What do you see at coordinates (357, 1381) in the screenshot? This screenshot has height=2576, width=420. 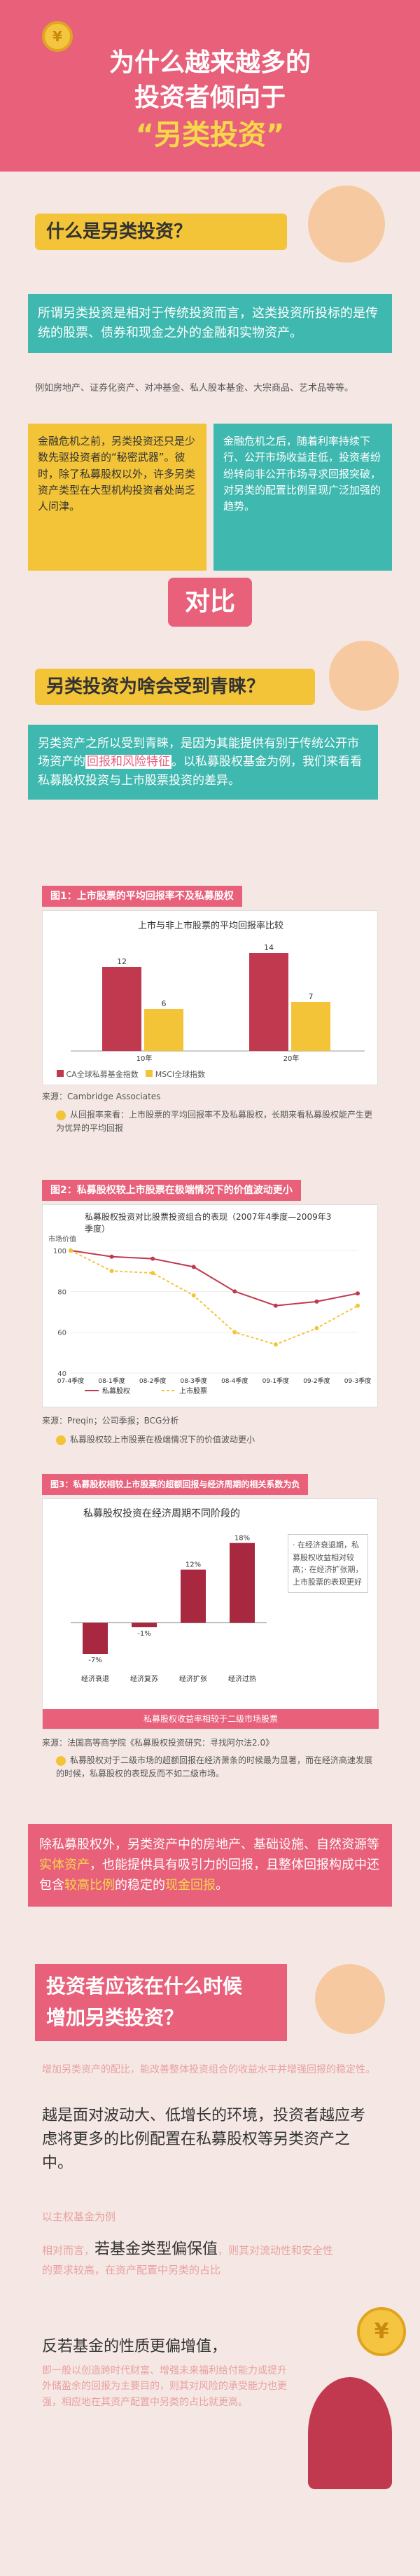 I see `fig2-x-tick: 09-3季度` at bounding box center [357, 1381].